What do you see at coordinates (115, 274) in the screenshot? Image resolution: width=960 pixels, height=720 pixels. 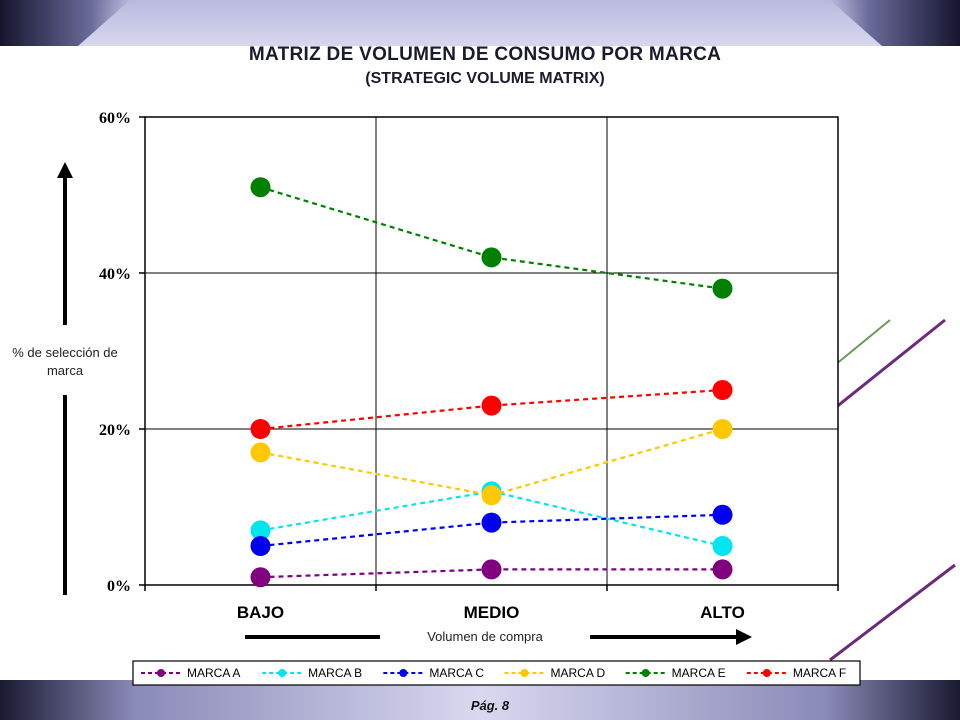 I see `y-tick-label: 40%` at bounding box center [115, 274].